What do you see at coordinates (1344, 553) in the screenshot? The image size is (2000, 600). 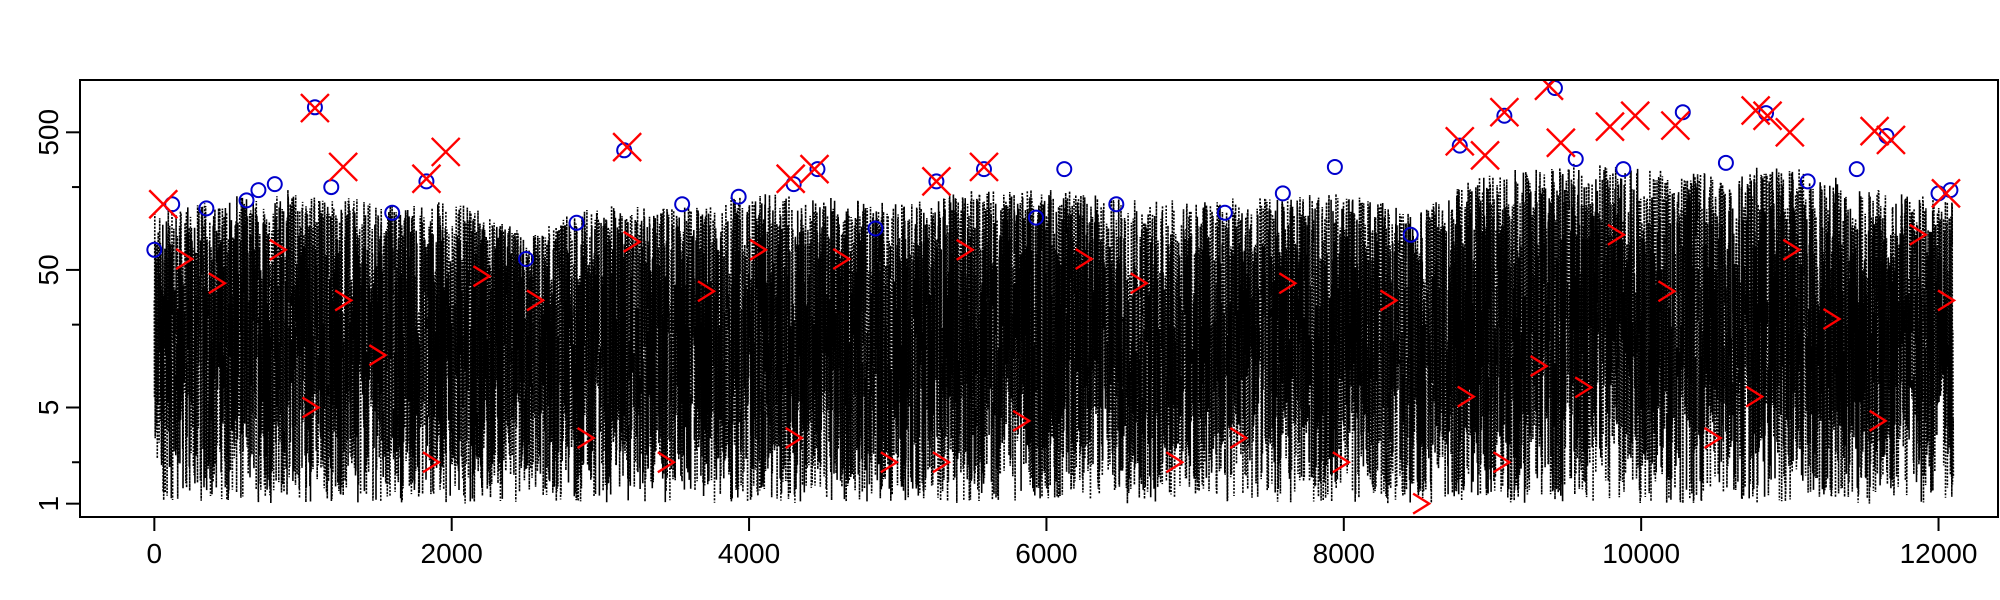 I see `x-tick-label: 8000` at bounding box center [1344, 553].